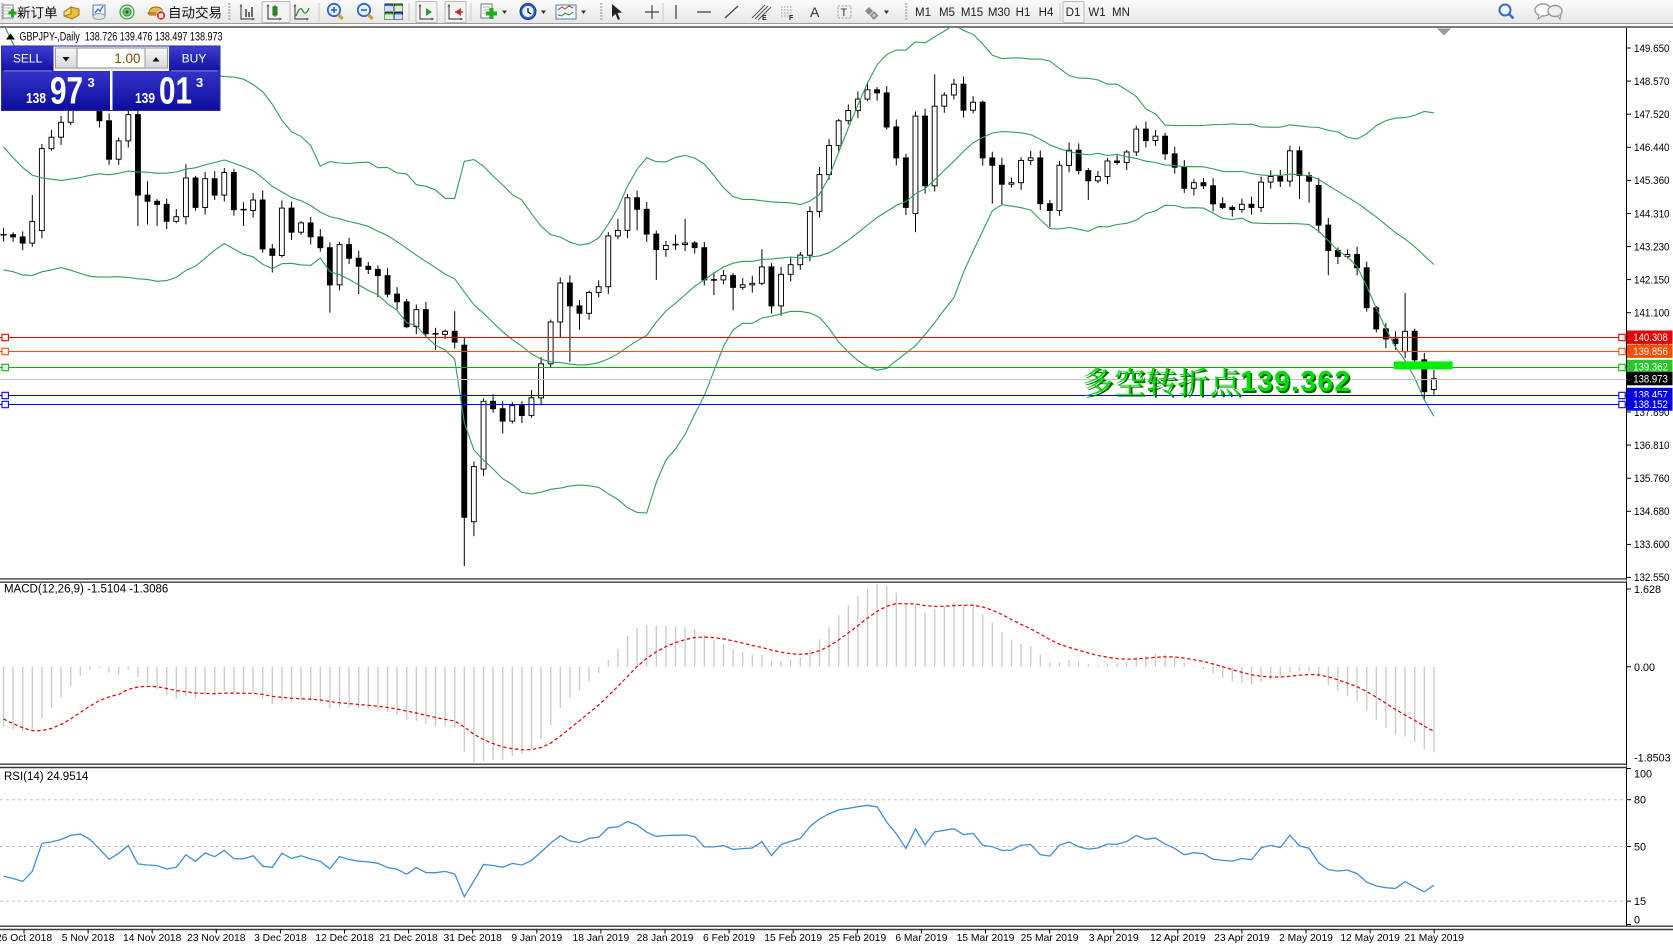 This screenshot has width=1673, height=946. I want to click on svg-text: E, so click(764, 18).